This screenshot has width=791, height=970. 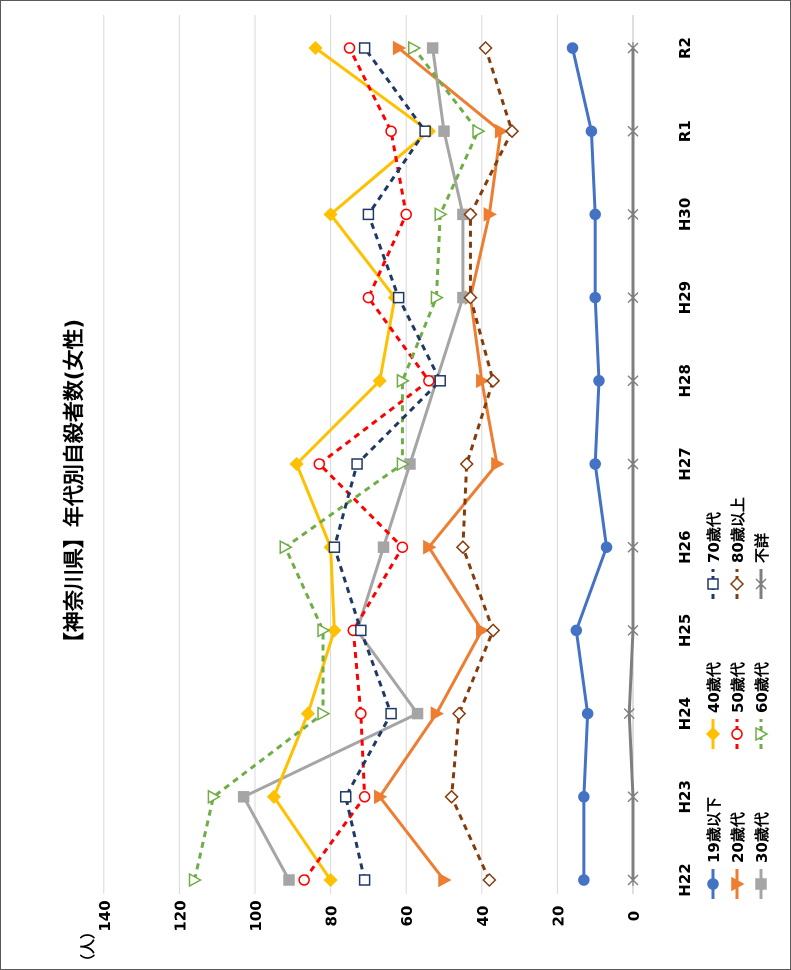 I want to click on legend-item: 60歳代, so click(x=762, y=705).